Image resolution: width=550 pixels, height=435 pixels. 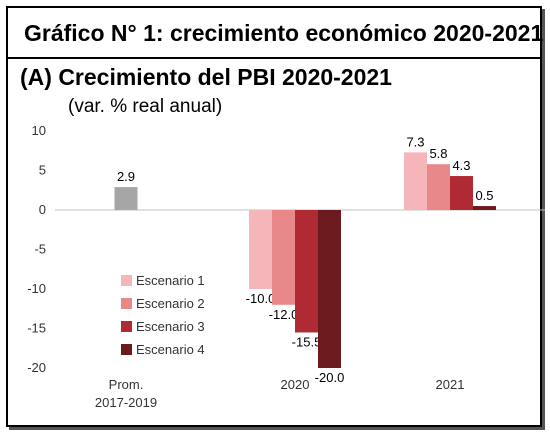 What do you see at coordinates (484, 195) in the screenshot?
I see `data-label: 0.5` at bounding box center [484, 195].